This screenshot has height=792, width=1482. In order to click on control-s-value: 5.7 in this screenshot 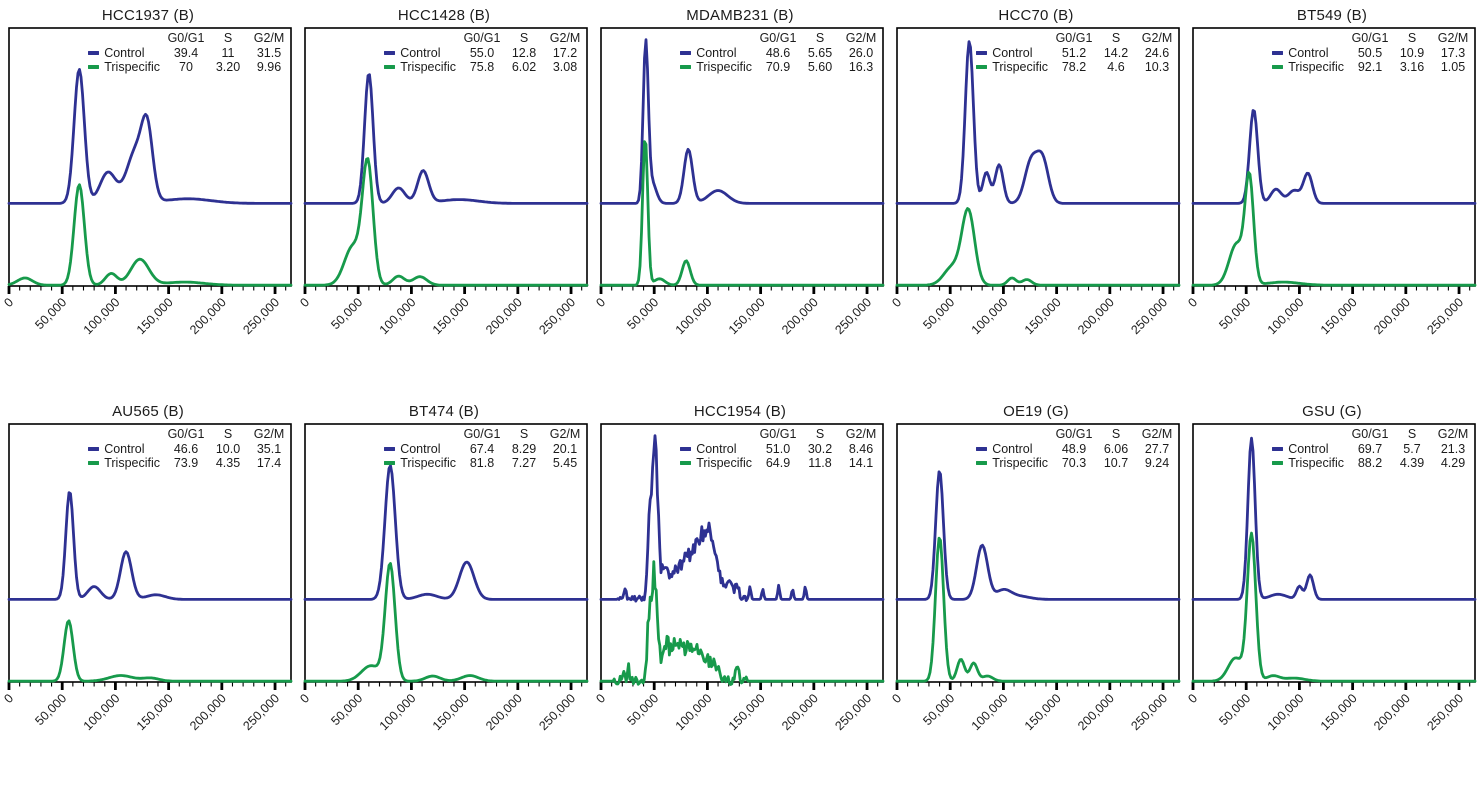, I will do `click(1412, 448)`.